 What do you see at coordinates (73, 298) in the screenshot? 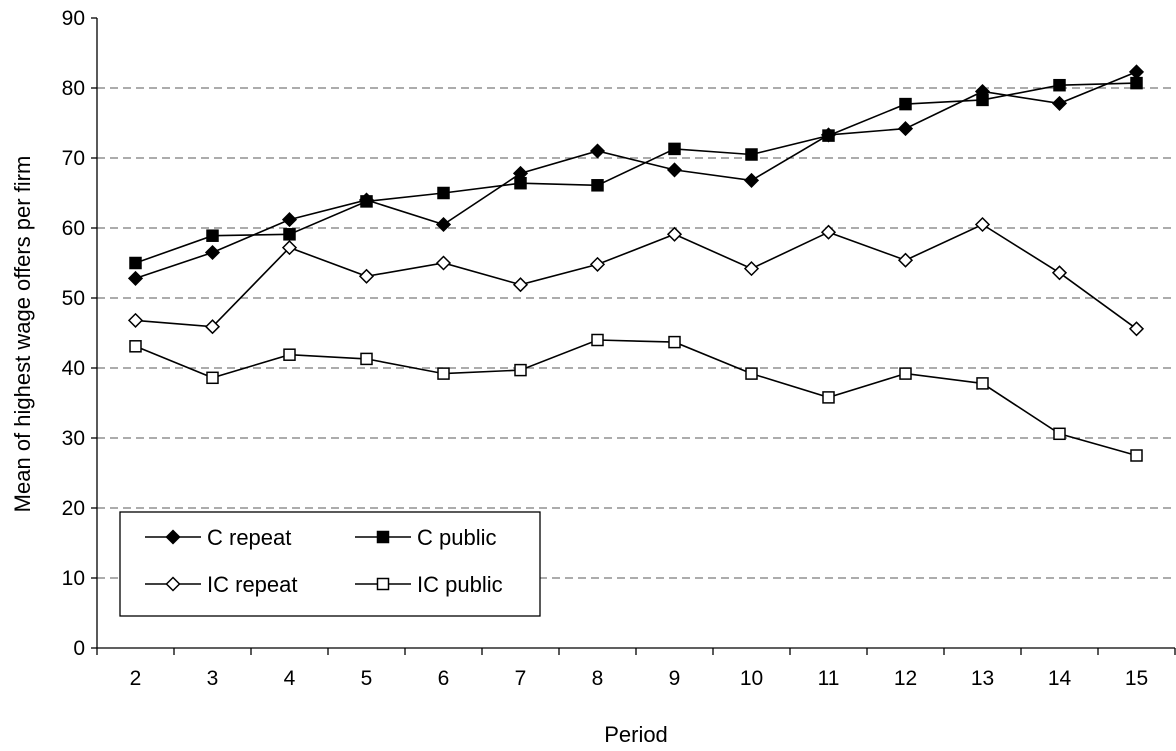
I see `y-tick-label-50: 50` at bounding box center [73, 298].